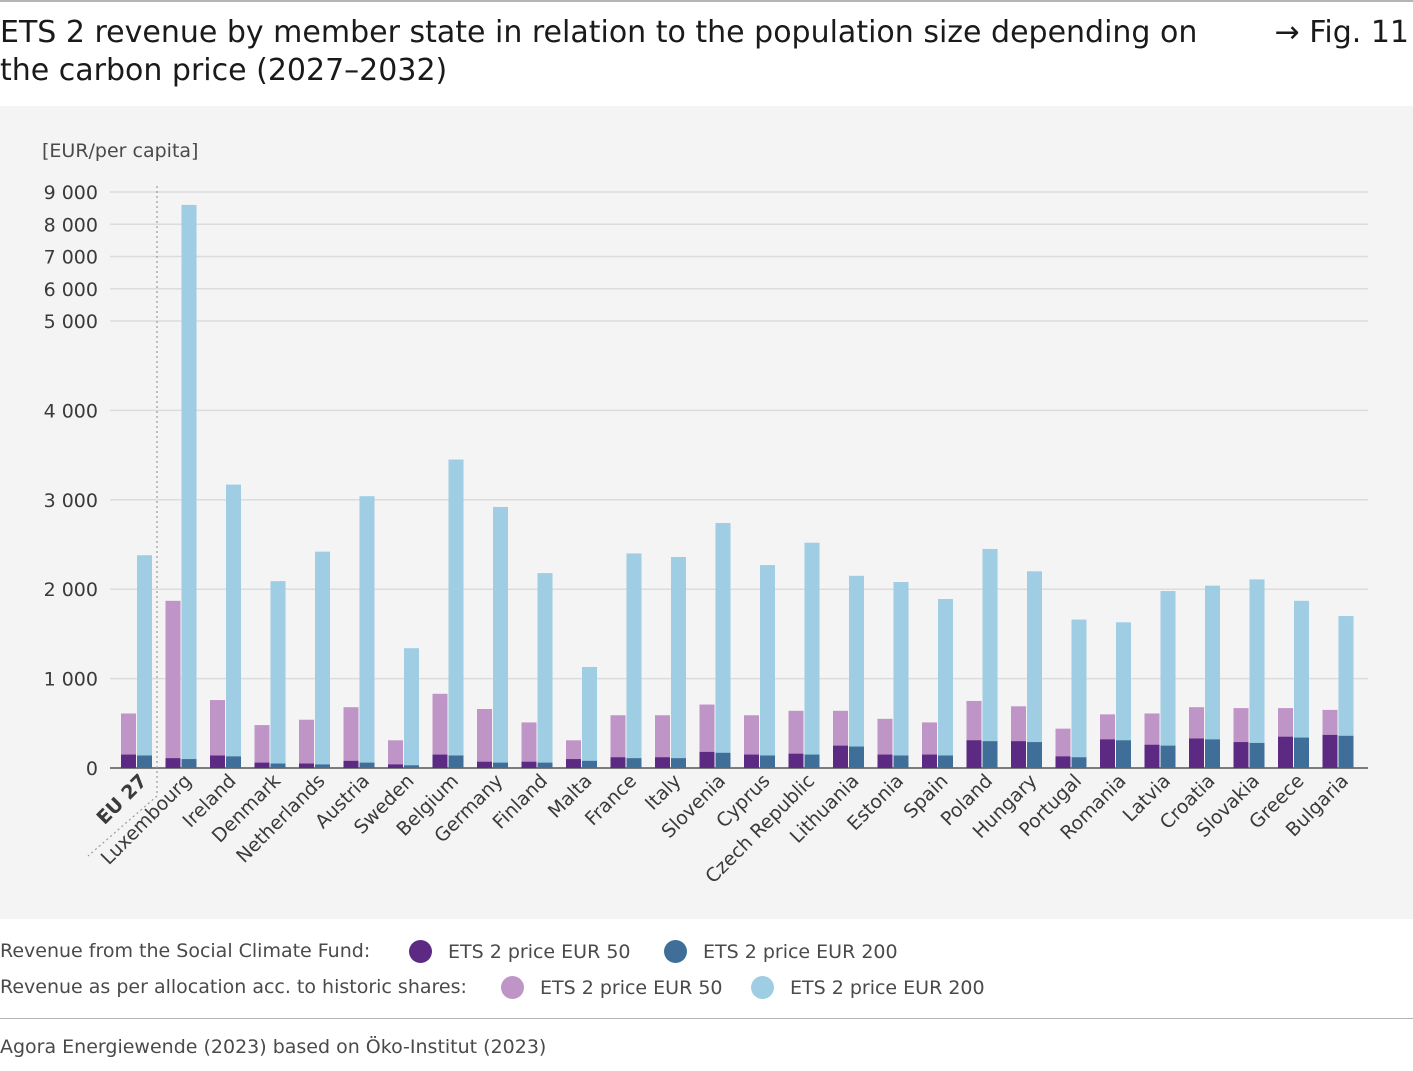 The height and width of the screenshot is (1071, 1413). Describe the element at coordinates (539, 951) in the screenshot. I see `legend-label-scf-50: ETS 2 price EUR 50` at that location.